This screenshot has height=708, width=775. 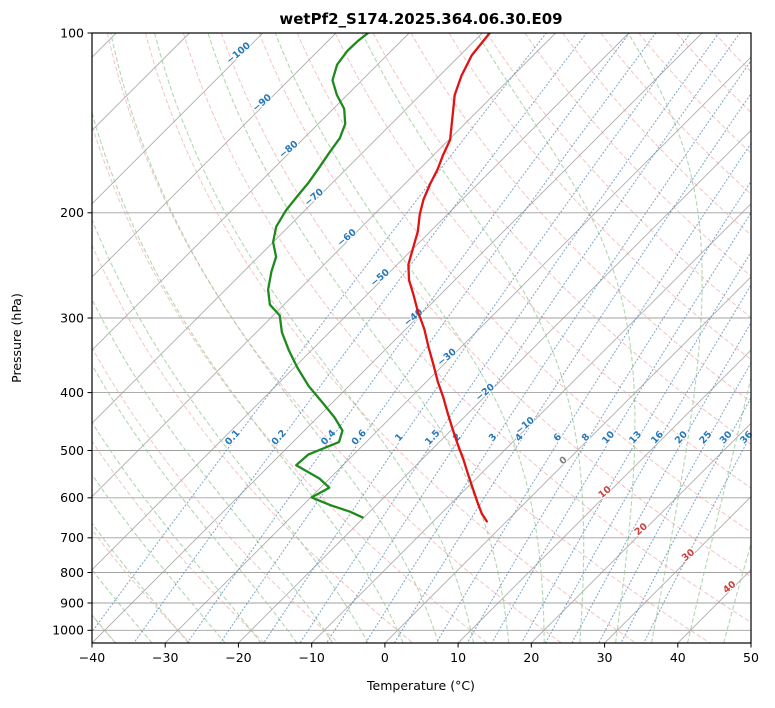 What do you see at coordinates (279, 438) in the screenshot?
I see `mixing-ratio-label: 0.2` at bounding box center [279, 438].